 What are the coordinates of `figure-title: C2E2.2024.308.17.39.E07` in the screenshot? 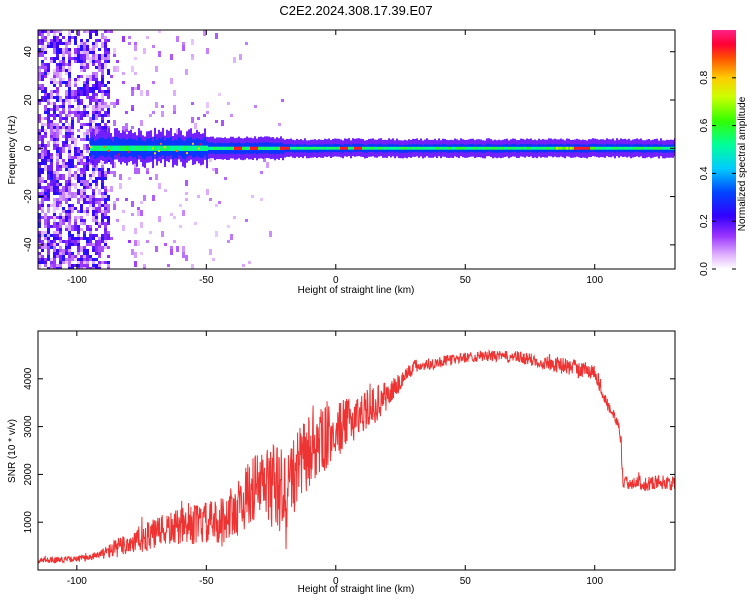 It's located at (355, 10).